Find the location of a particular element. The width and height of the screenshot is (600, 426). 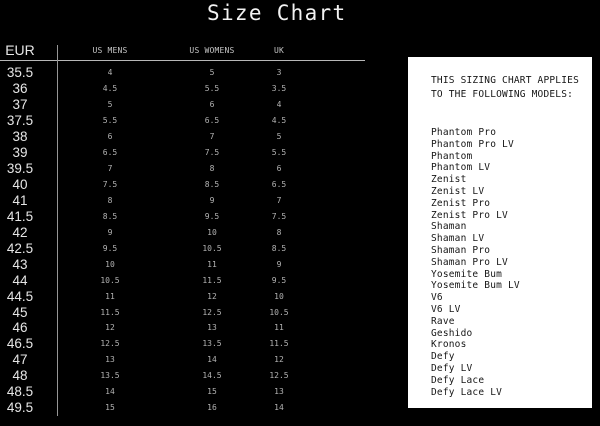

table-row: 49.5 15 16 14 is located at coordinates (182, 408).